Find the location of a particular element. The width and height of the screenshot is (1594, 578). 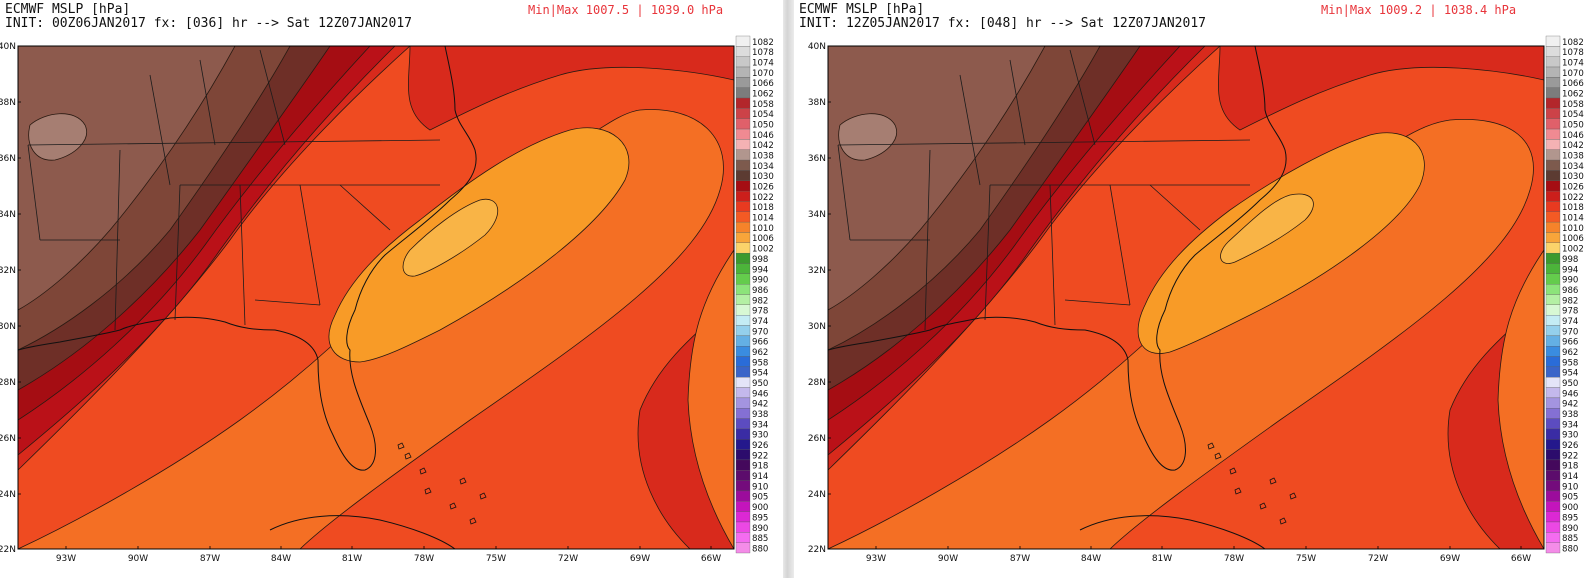

lat-tick-label: 36N is located at coordinates (817, 159).